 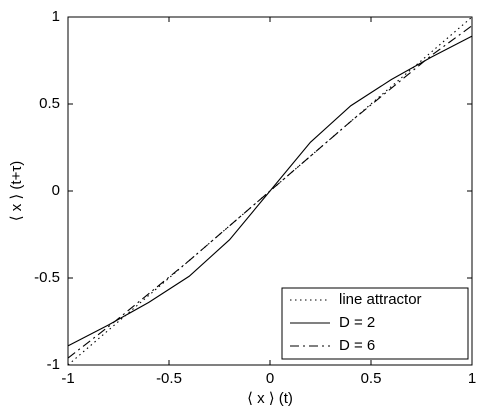 What do you see at coordinates (47, 277) in the screenshot?
I see `y-tick-label: -0.5` at bounding box center [47, 277].